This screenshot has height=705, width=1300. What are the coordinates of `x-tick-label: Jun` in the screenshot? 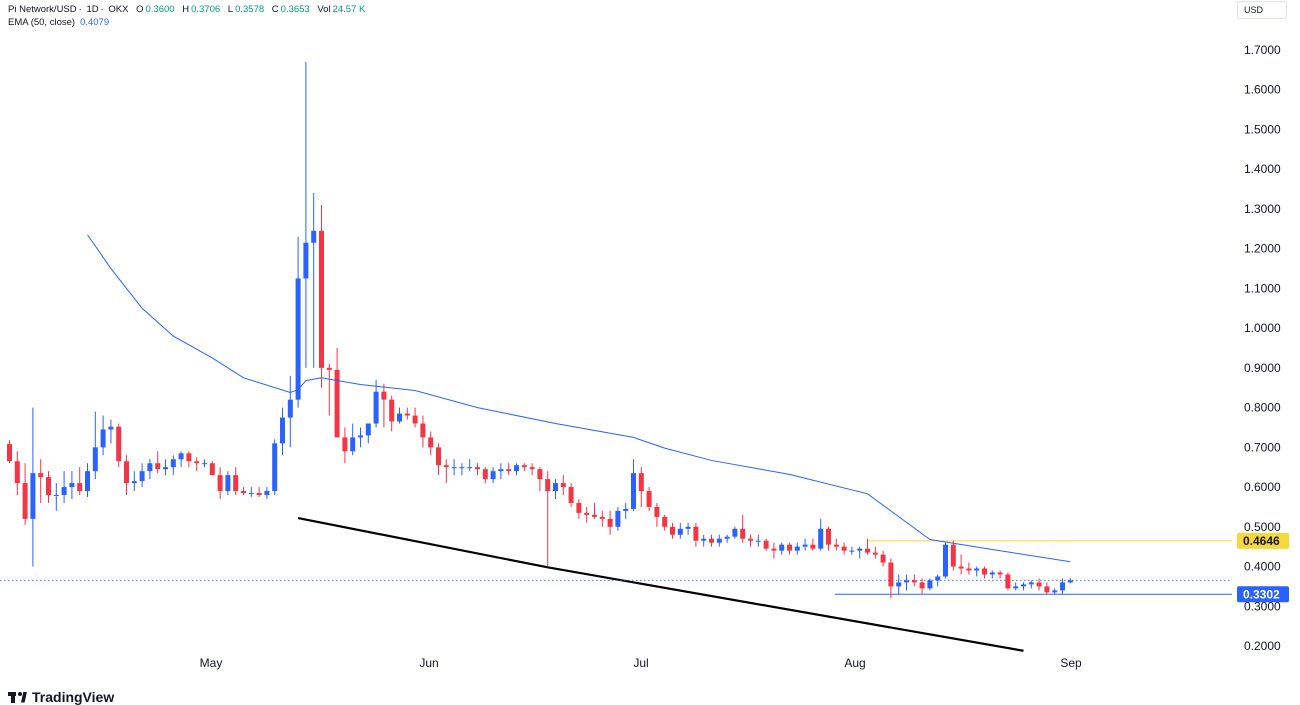 It's located at (428, 663).